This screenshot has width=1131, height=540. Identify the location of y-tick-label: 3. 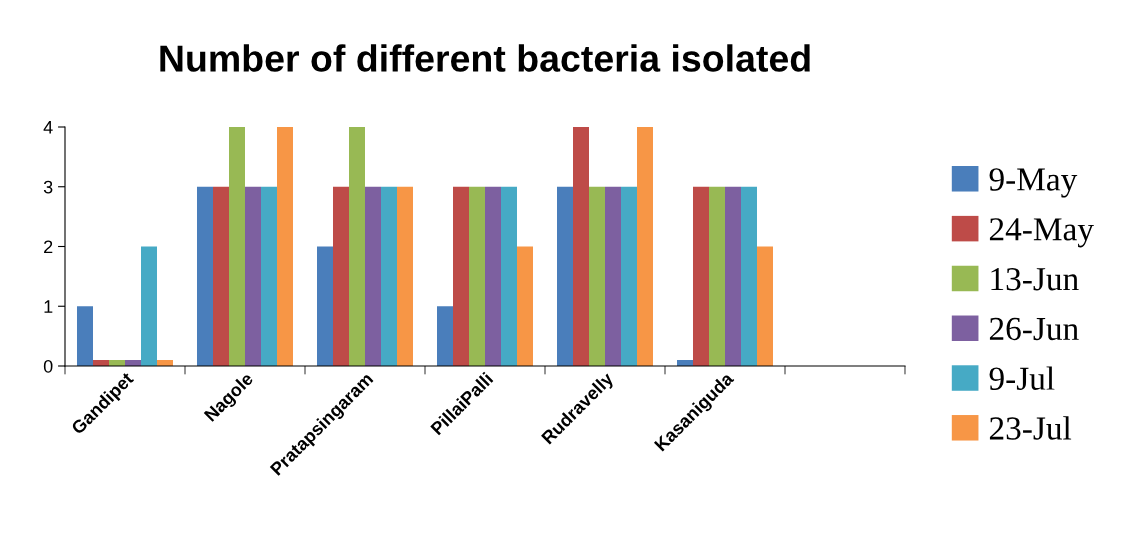
(48, 187).